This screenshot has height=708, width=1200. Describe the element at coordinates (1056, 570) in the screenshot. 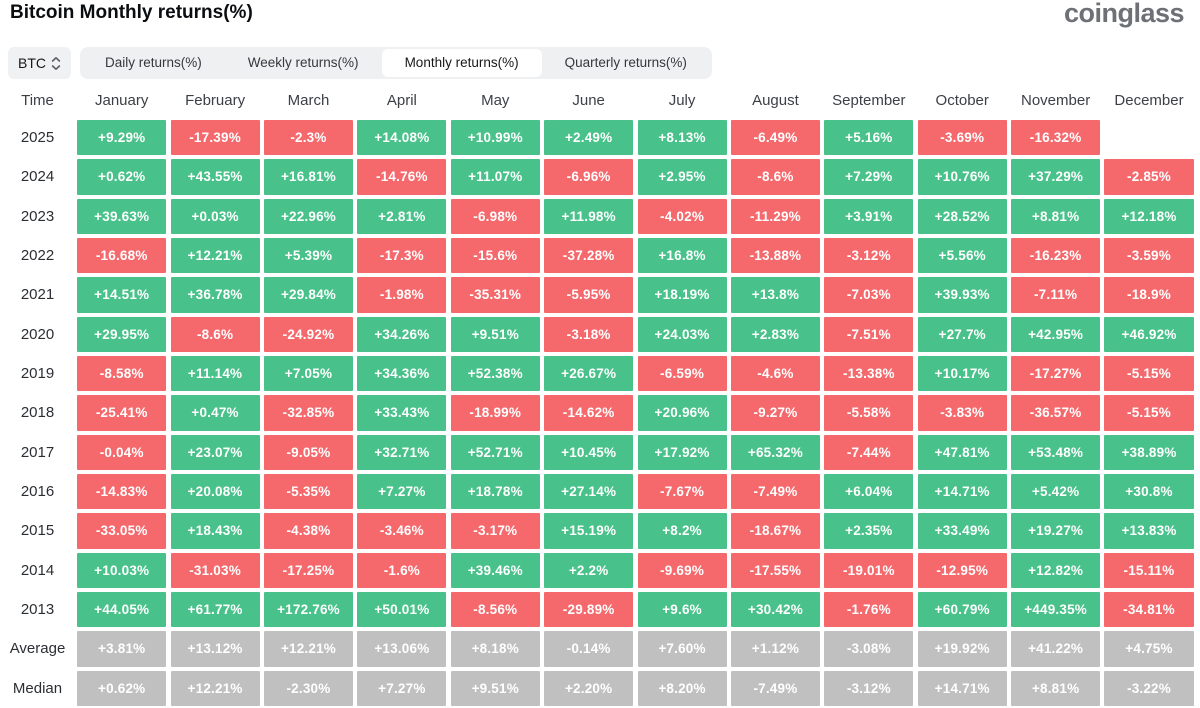

I see `return-cell: +12.82%` at that location.